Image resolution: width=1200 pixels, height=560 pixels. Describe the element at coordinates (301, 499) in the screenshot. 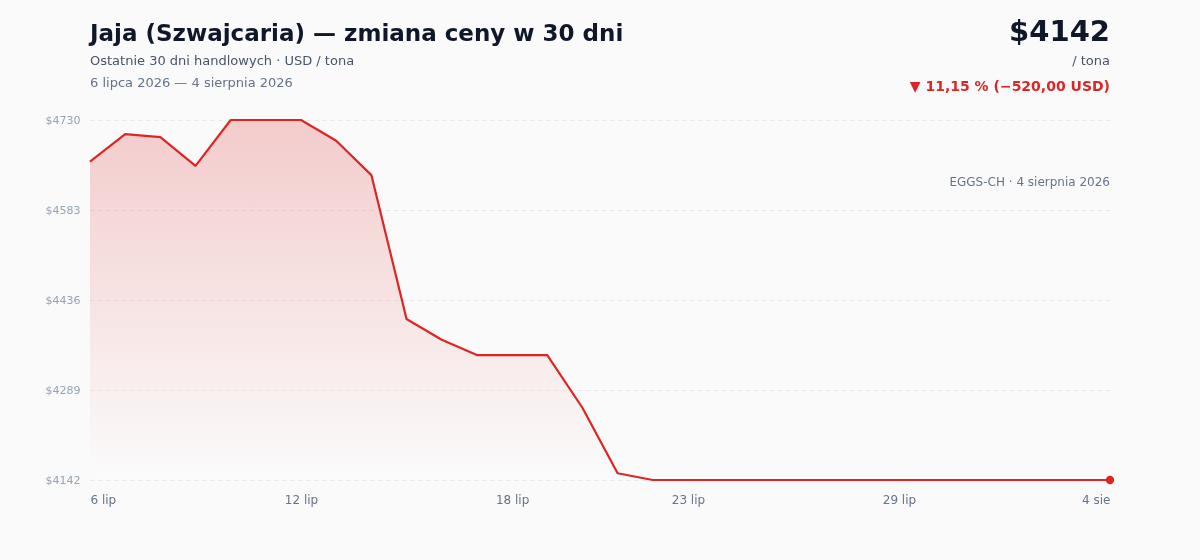

I see `x-tick-label: 12 lip` at that location.